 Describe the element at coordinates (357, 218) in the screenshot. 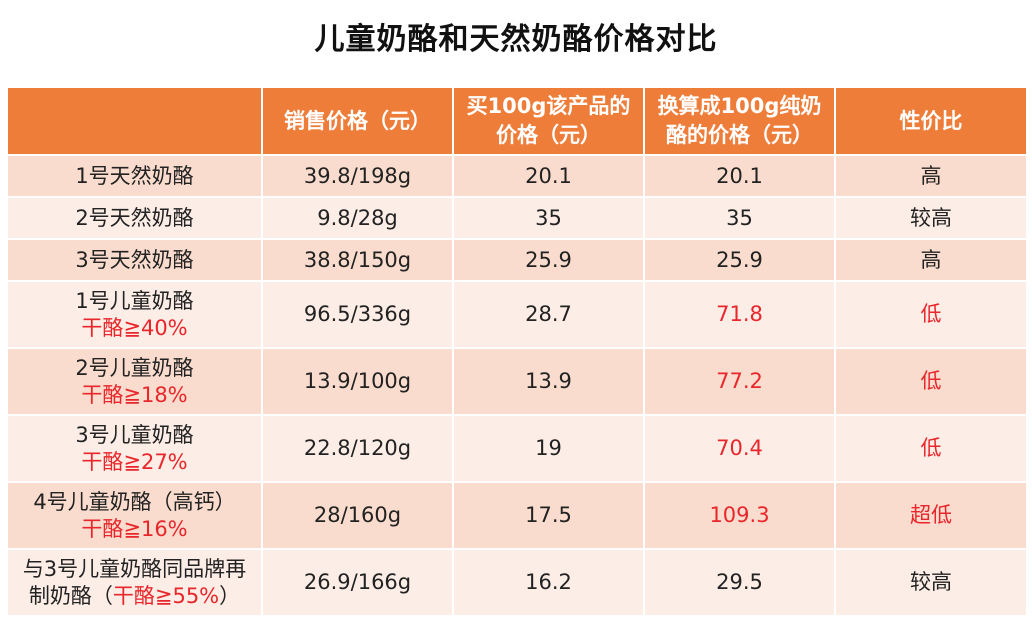

I see `sale-price: 9.8/28g` at that location.